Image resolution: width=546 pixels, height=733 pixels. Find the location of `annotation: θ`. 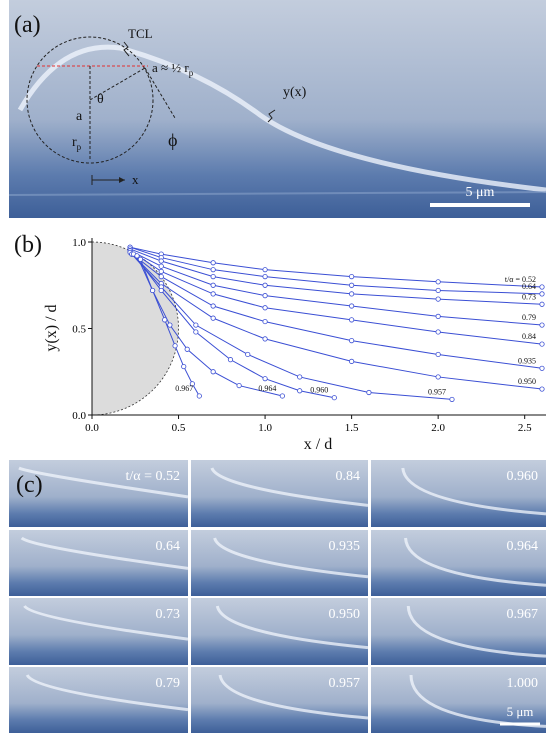

annotation: θ is located at coordinates (100, 99).